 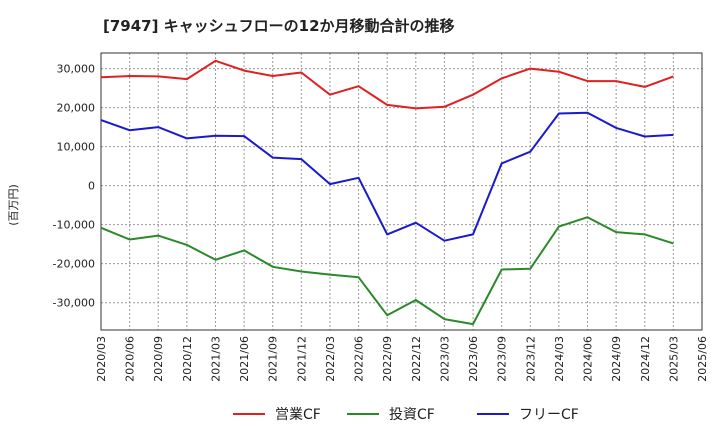 What do you see at coordinates (444, 359) in the screenshot?
I see `x-tick-label: 2023/03` at bounding box center [444, 359].